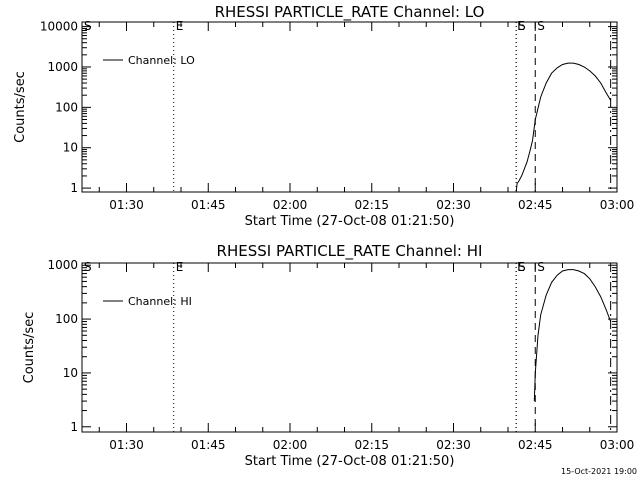 The image size is (640, 480). What do you see at coordinates (563, 127) in the screenshot?
I see `series-line-channel-lo` at bounding box center [563, 127].